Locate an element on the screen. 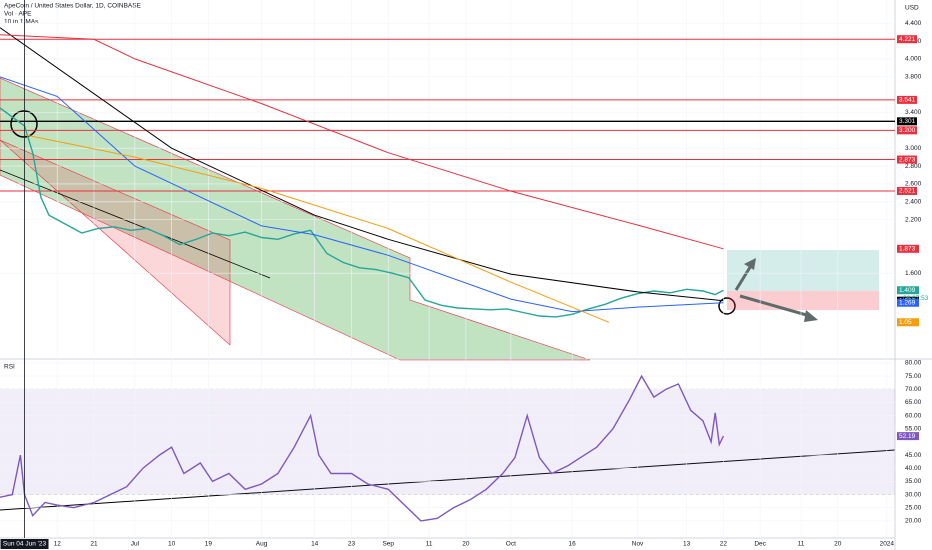 This screenshot has height=550, width=932. rsi-title: RSI is located at coordinates (9, 367).